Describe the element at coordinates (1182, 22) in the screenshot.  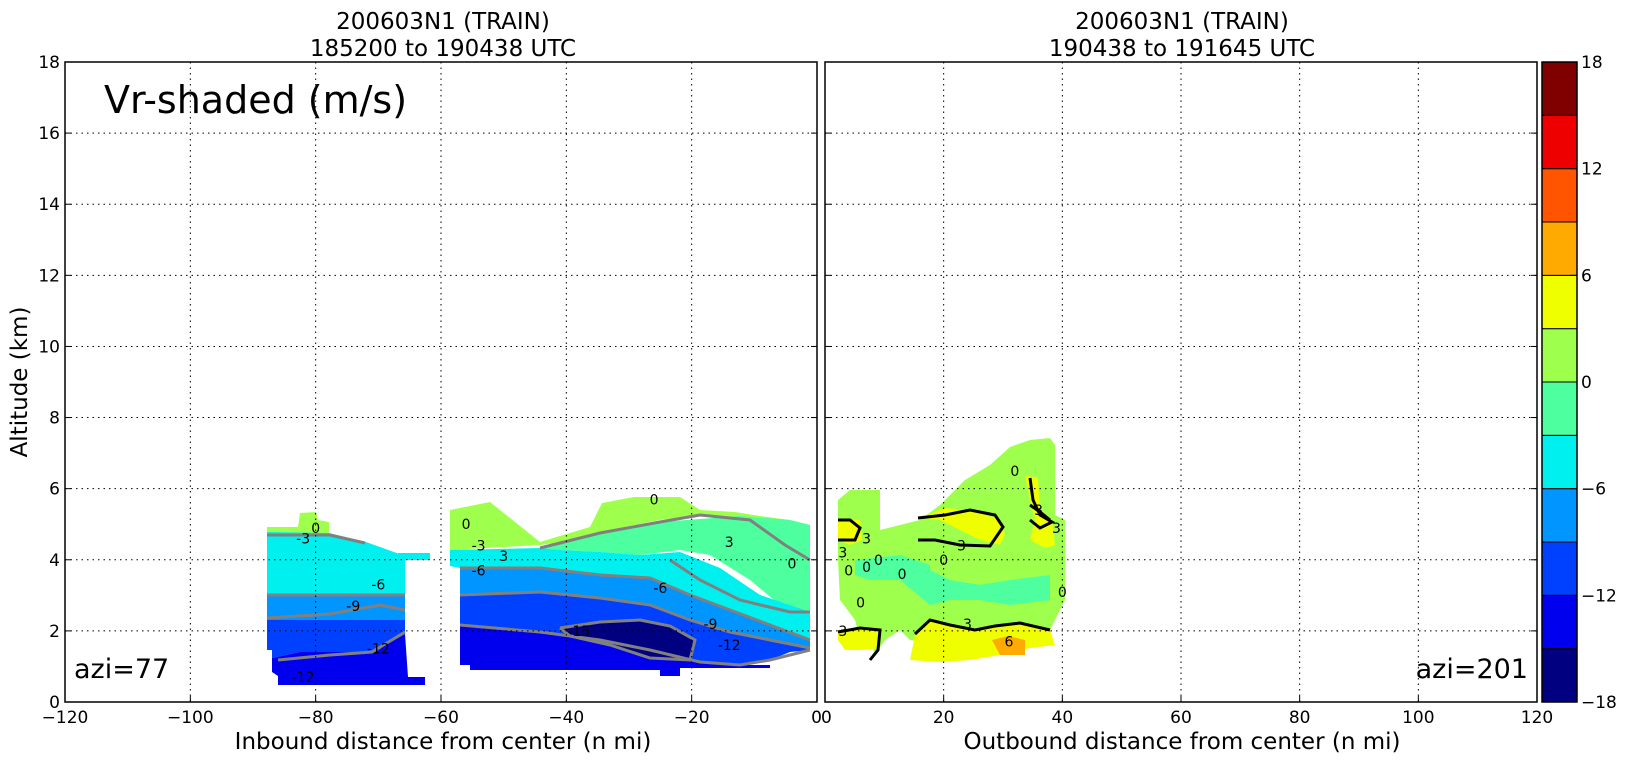
I see `right-panel-title: 200603N1 (TRAIN)` at that location.